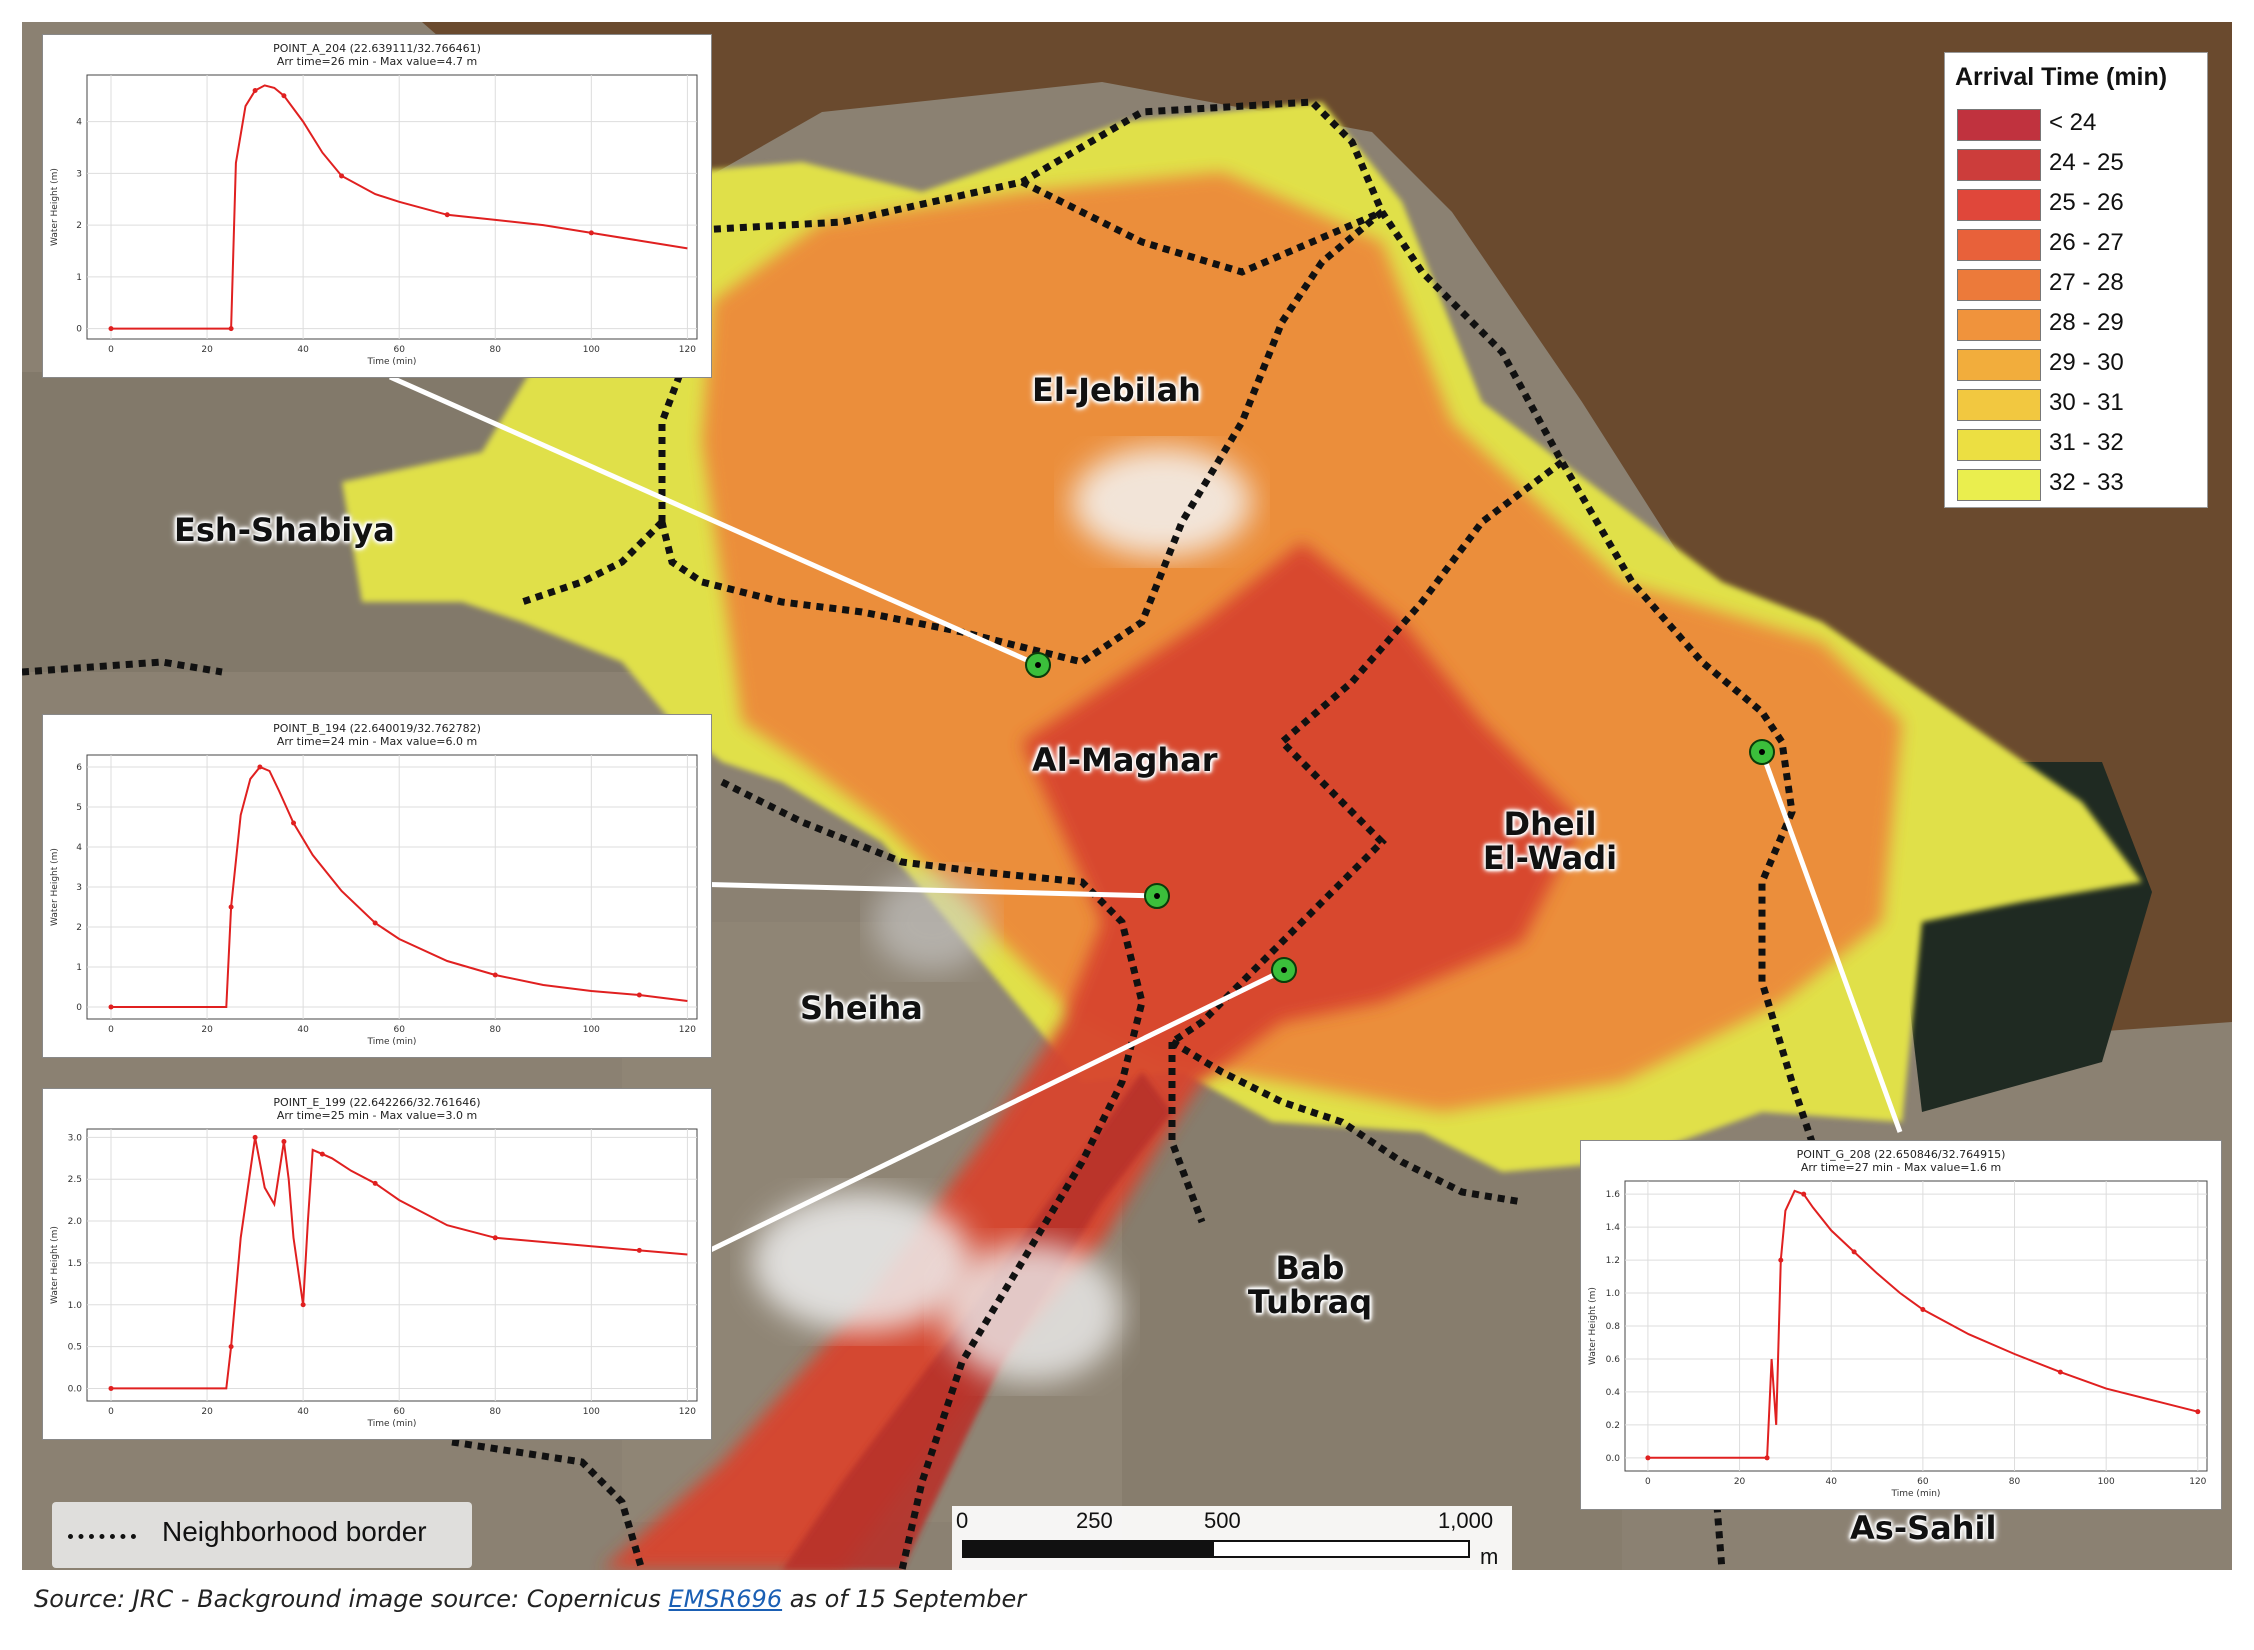 This screenshot has width=2254, height=1650. Describe the element at coordinates (75, 1138) in the screenshot. I see `y-tick-label: 3.0` at that location.